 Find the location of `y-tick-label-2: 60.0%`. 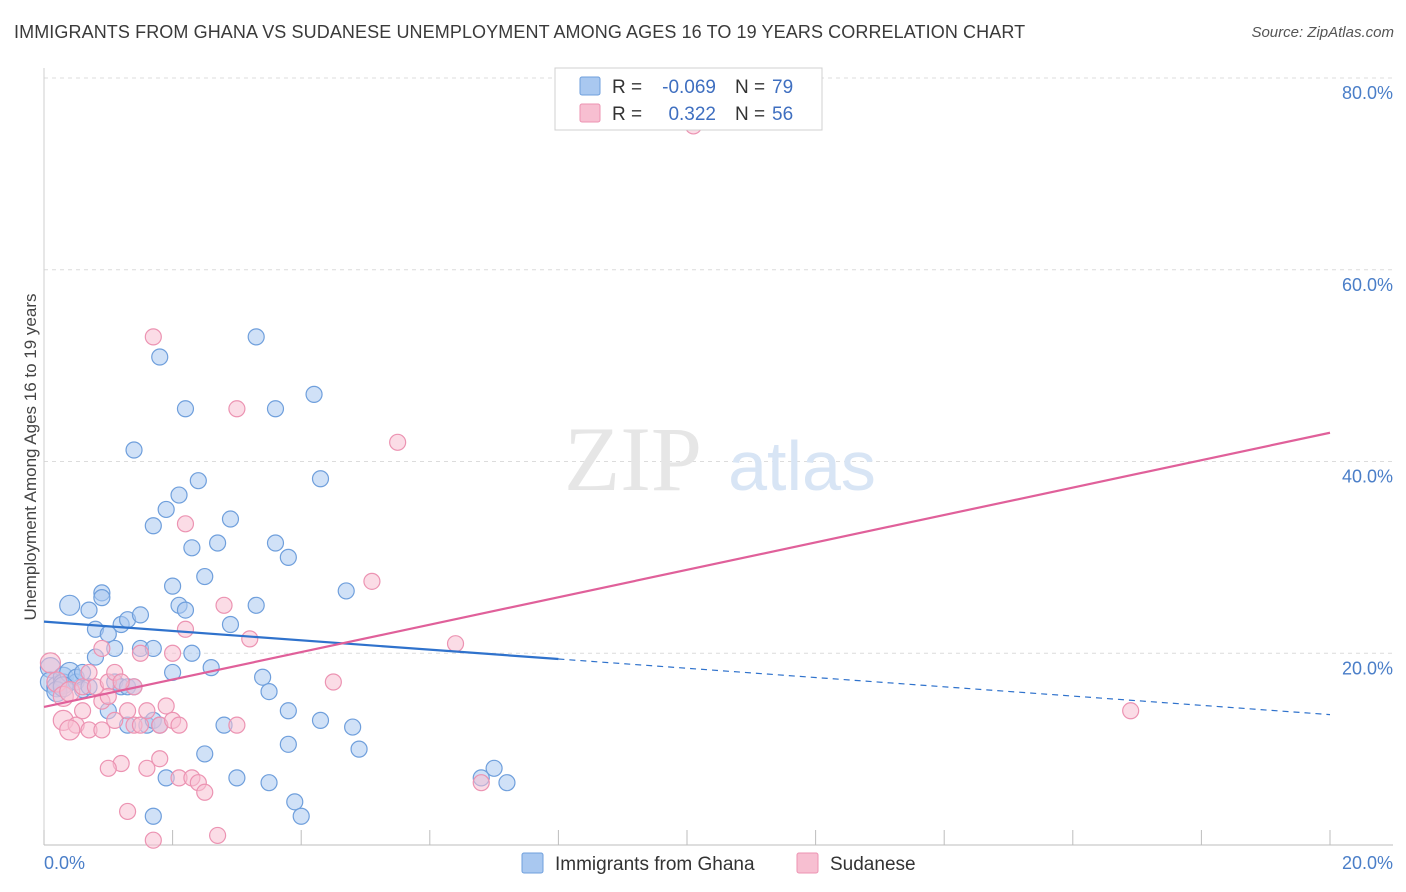

y-tick-label-2: 60.0% is located at coordinates (1367, 285).